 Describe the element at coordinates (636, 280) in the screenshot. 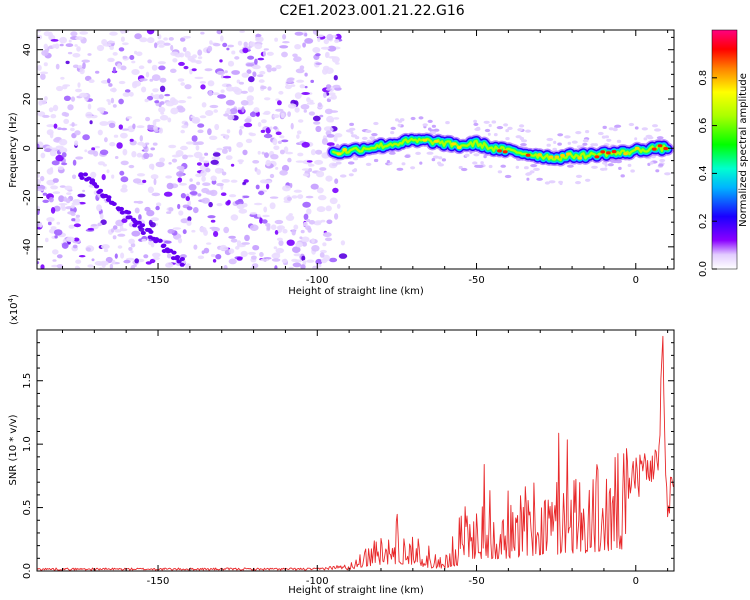

I see `heatmap-x-tick-label: 0` at that location.